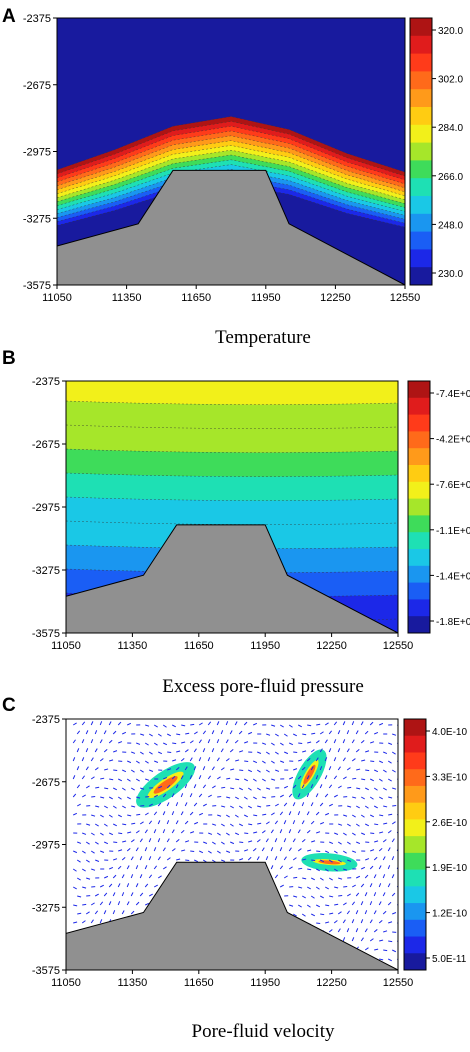 The height and width of the screenshot is (1052, 470). Describe the element at coordinates (449, 823) in the screenshot. I see `colorbar-label: 2.6E-10` at that location.